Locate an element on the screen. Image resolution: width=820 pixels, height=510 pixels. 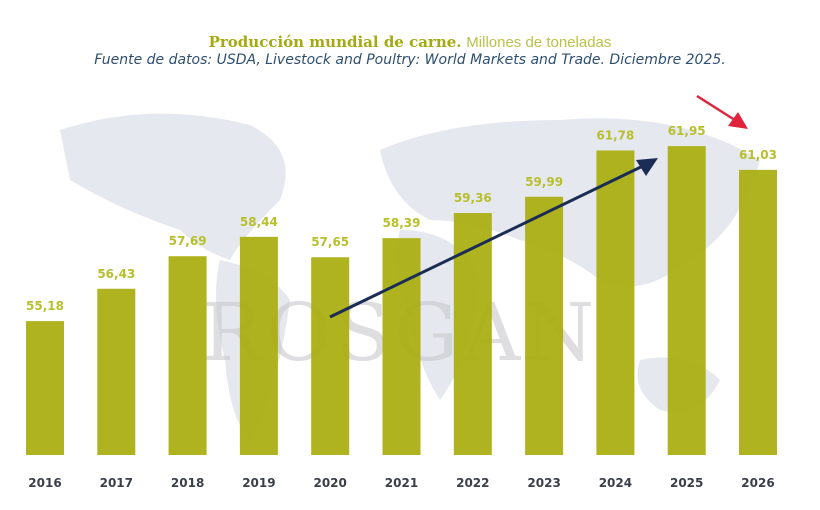
bar-2017 is located at coordinates (116, 371).